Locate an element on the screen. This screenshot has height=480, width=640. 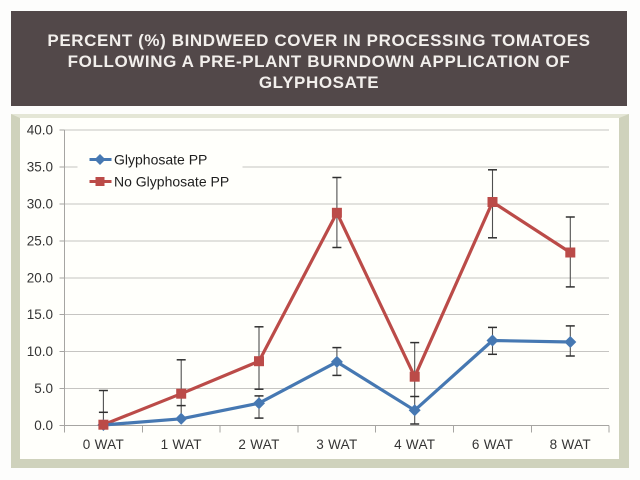
svg-text: 40.0 is located at coordinates (40, 130).